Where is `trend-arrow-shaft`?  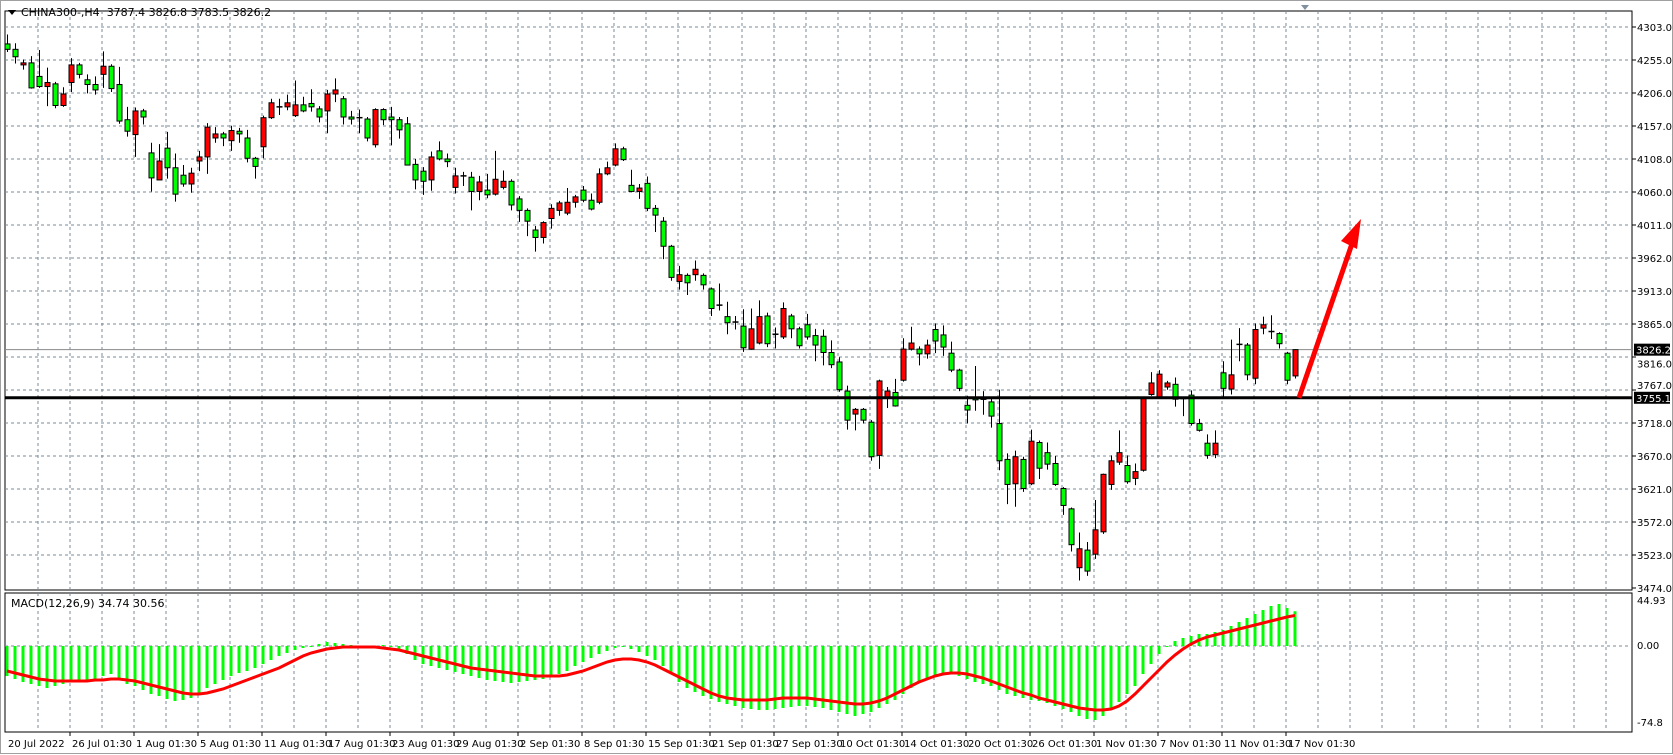
trend-arrow-shaft is located at coordinates (1327, 316).